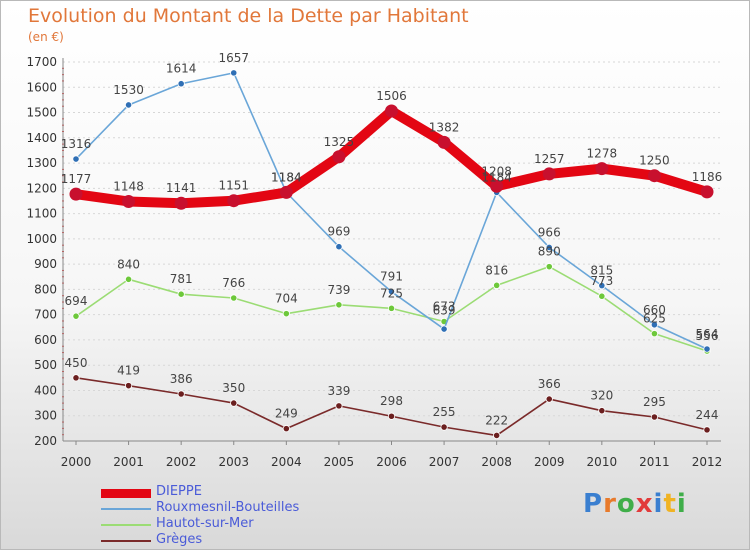  I want to click on y-tick-label: 1700, so click(41, 62).